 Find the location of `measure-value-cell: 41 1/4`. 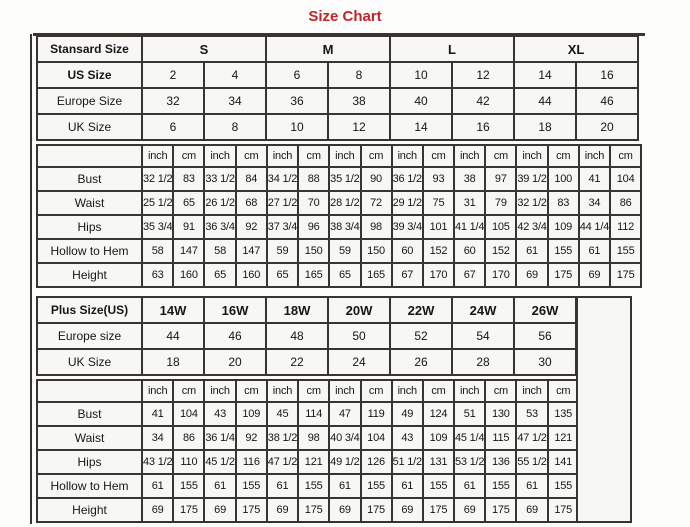

measure-value-cell: 41 1/4 is located at coordinates (469, 227).